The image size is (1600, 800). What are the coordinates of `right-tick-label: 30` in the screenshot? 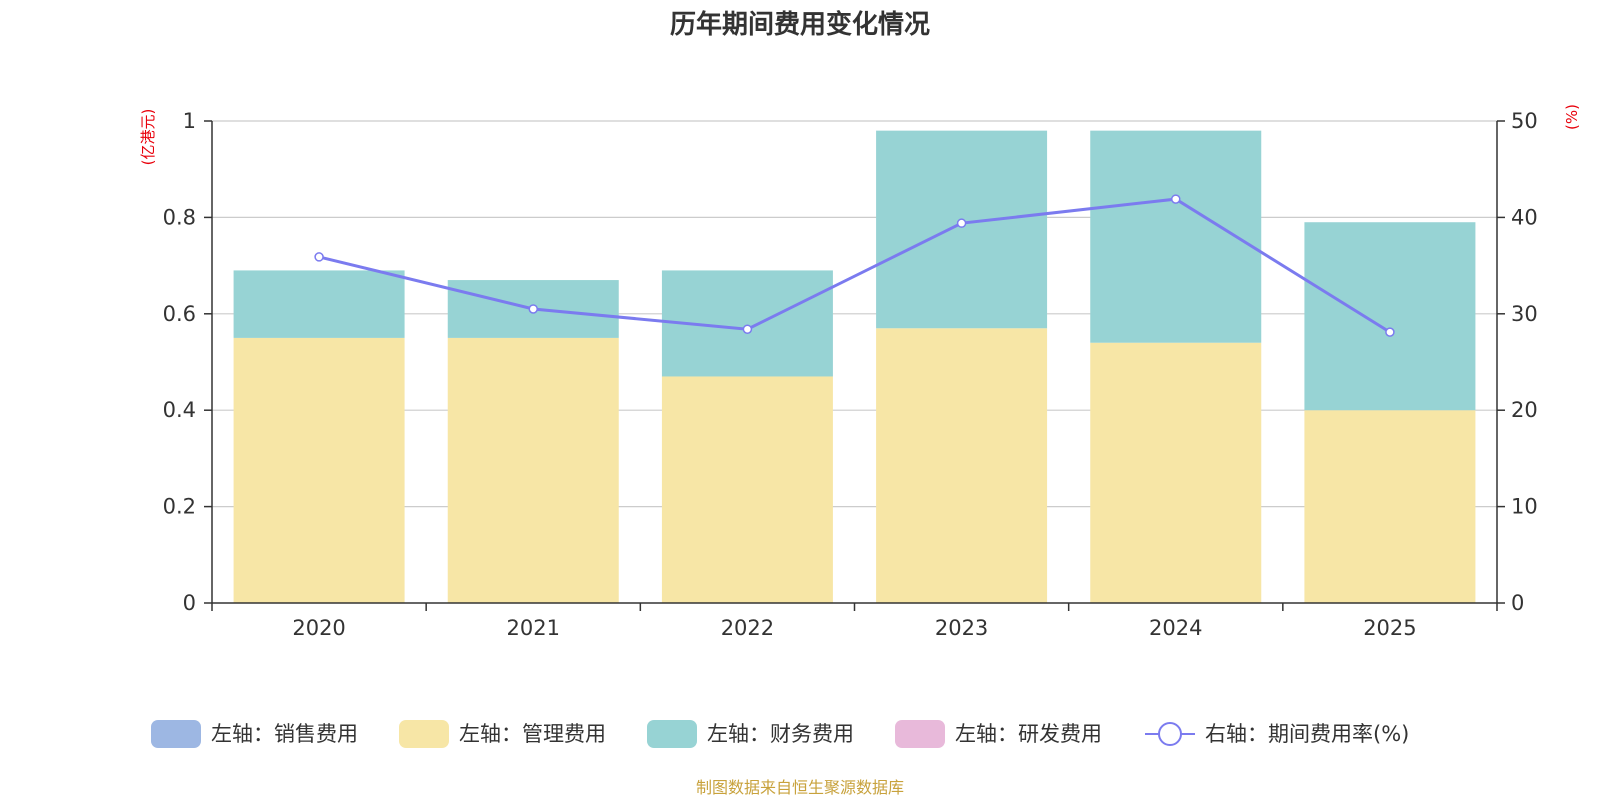 It's located at (1524, 314).